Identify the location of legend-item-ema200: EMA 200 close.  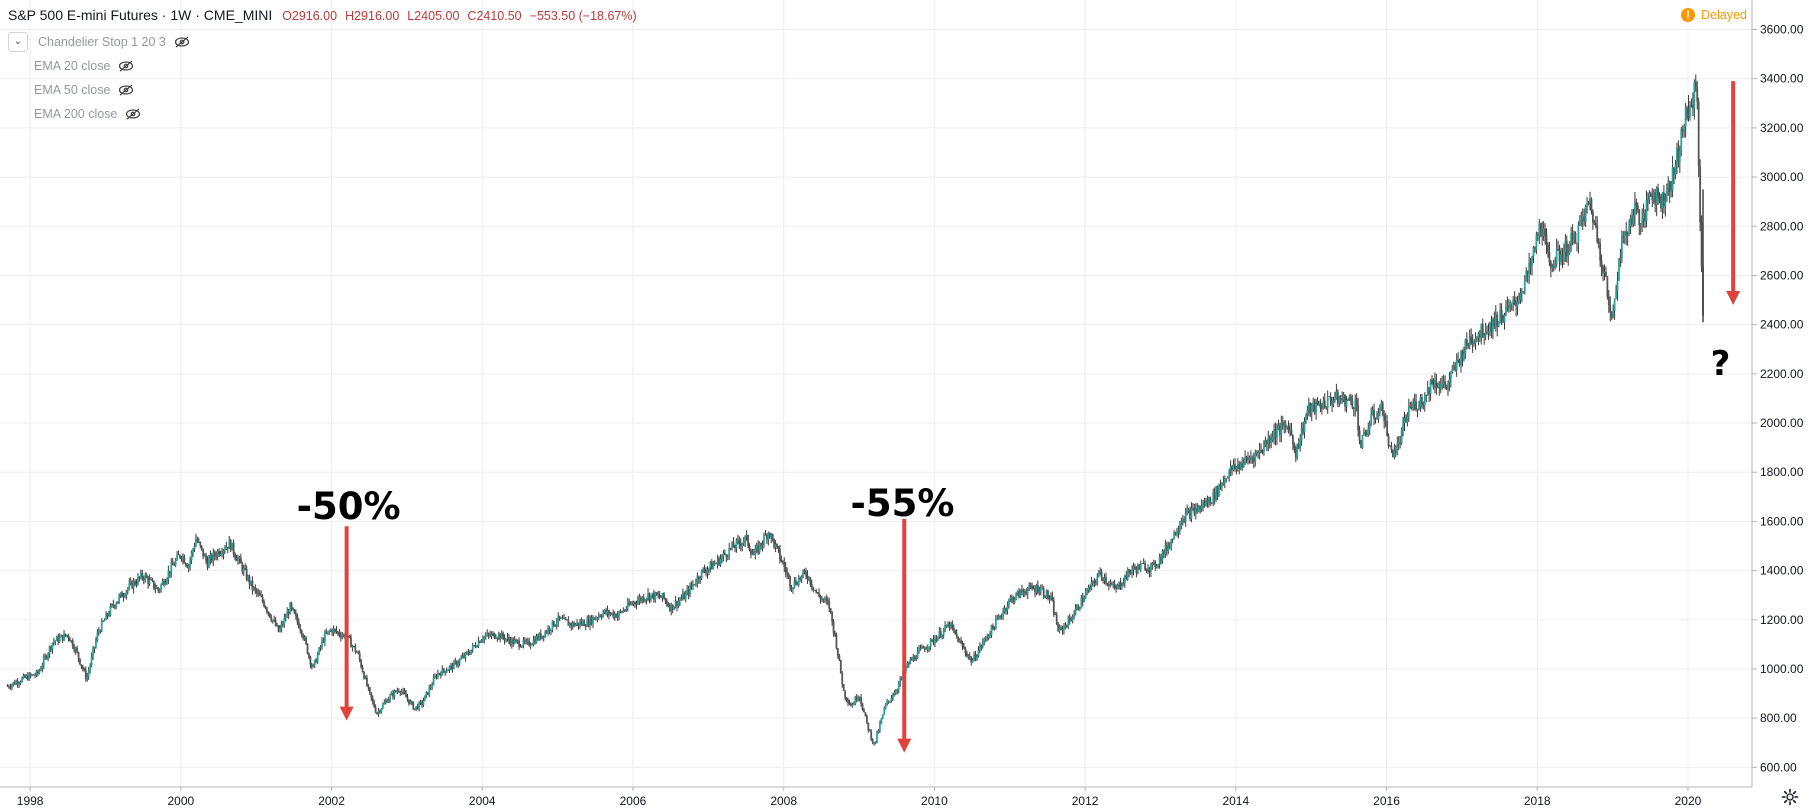
(76, 114).